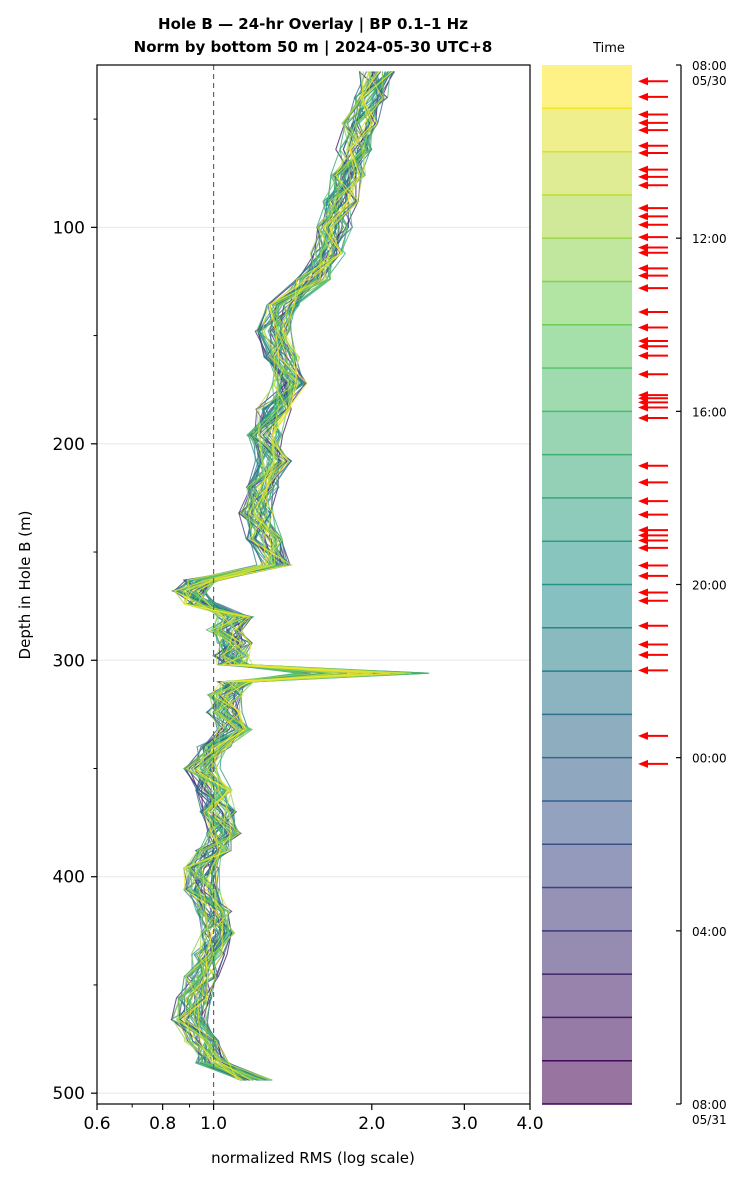  I want to click on x-axis: 0.6 0.8 1.0 2.0 3.0 4.0, so click(313, 1119).